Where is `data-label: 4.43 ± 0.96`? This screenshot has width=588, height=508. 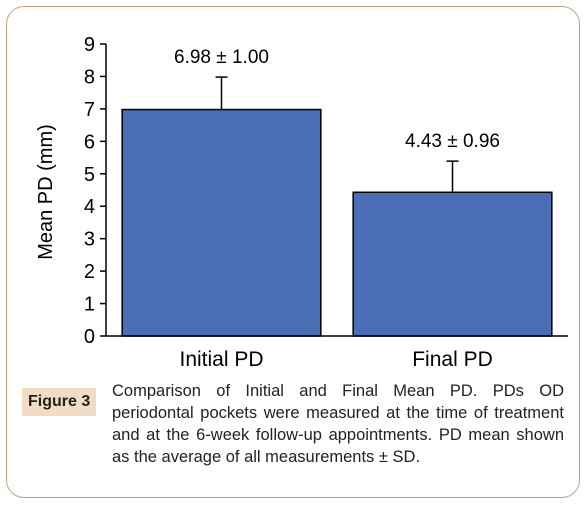 data-label: 4.43 ± 0.96 is located at coordinates (452, 141).